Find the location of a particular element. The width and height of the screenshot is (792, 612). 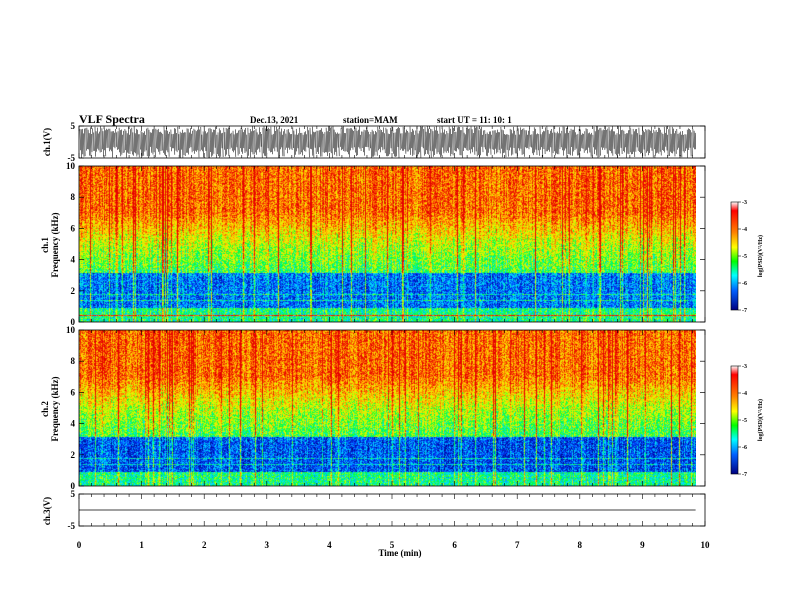

header-start-time: start UT = 11: 10: 1 is located at coordinates (474, 120).